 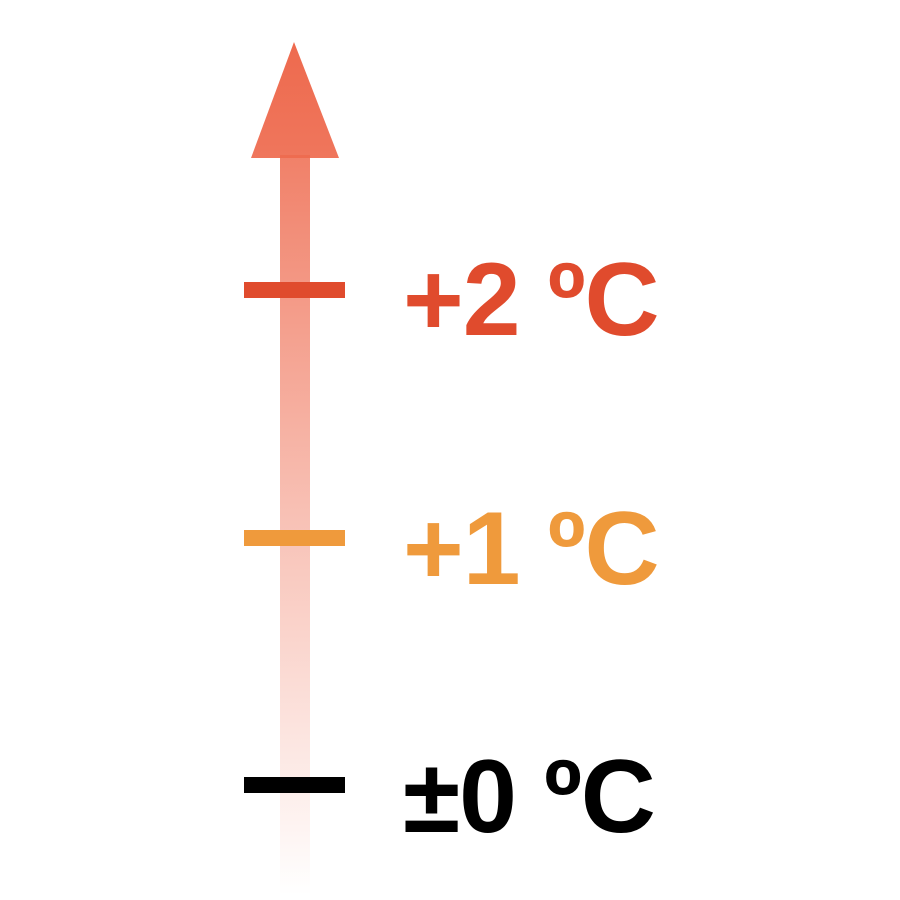 I want to click on tick-zero, so click(x=294, y=785).